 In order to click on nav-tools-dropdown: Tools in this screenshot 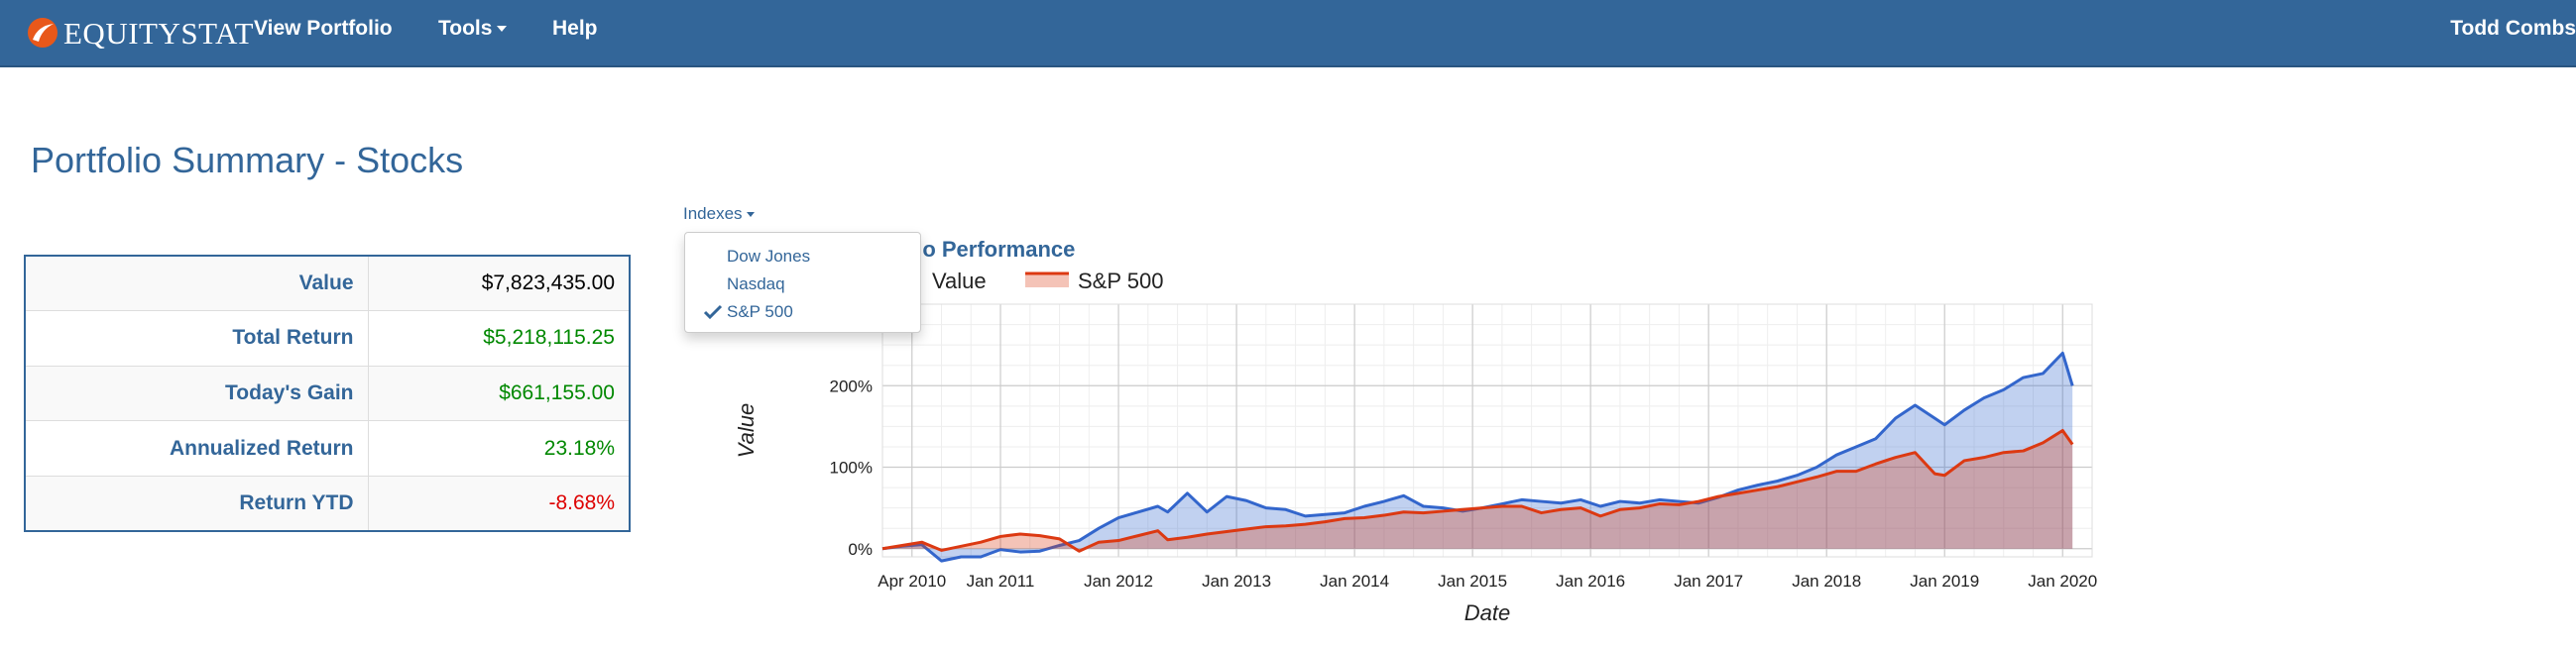, I will do `click(473, 29)`.